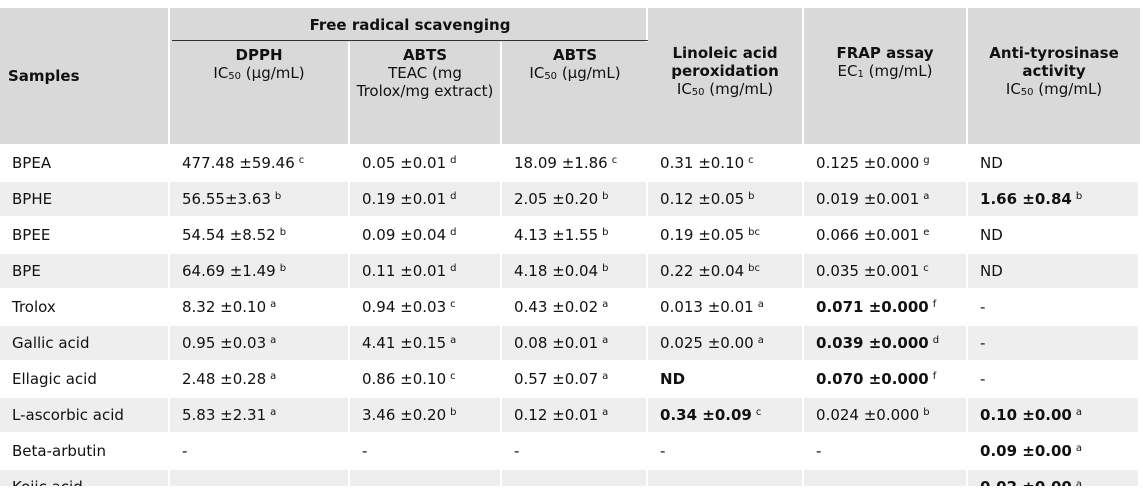  What do you see at coordinates (425, 55) in the screenshot?
I see `column-name: ABTS` at bounding box center [425, 55].